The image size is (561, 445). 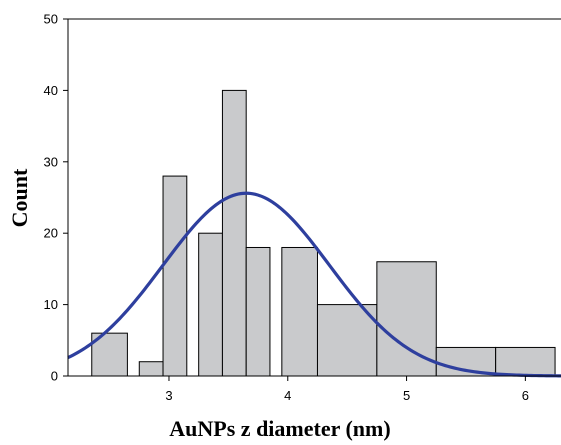 What do you see at coordinates (168, 395) in the screenshot?
I see `x-tick-label: 3` at bounding box center [168, 395].